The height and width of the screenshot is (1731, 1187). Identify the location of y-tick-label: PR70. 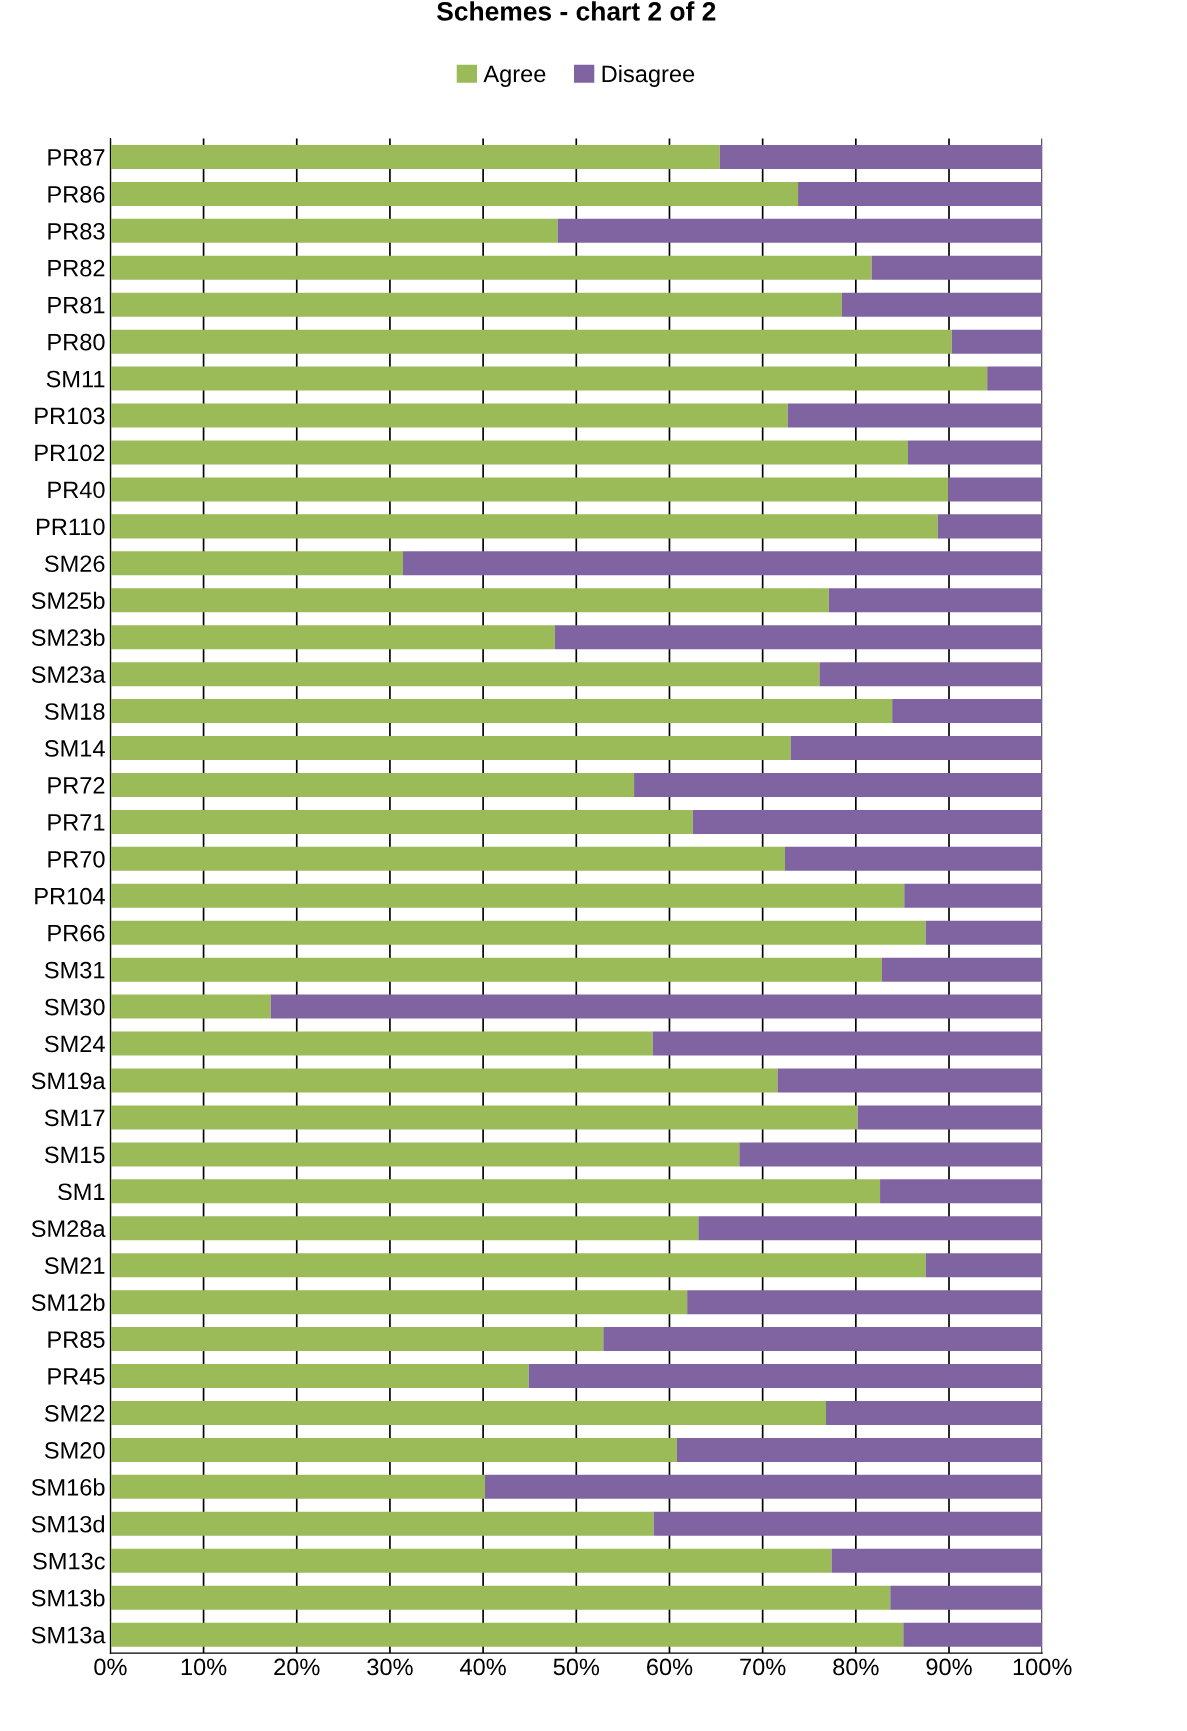
(76, 859).